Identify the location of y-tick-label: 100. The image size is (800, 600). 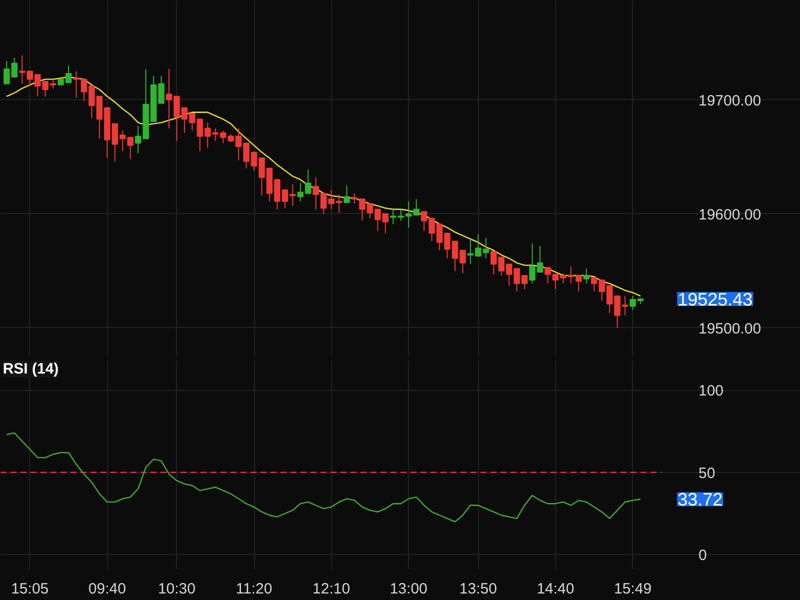
(711, 391).